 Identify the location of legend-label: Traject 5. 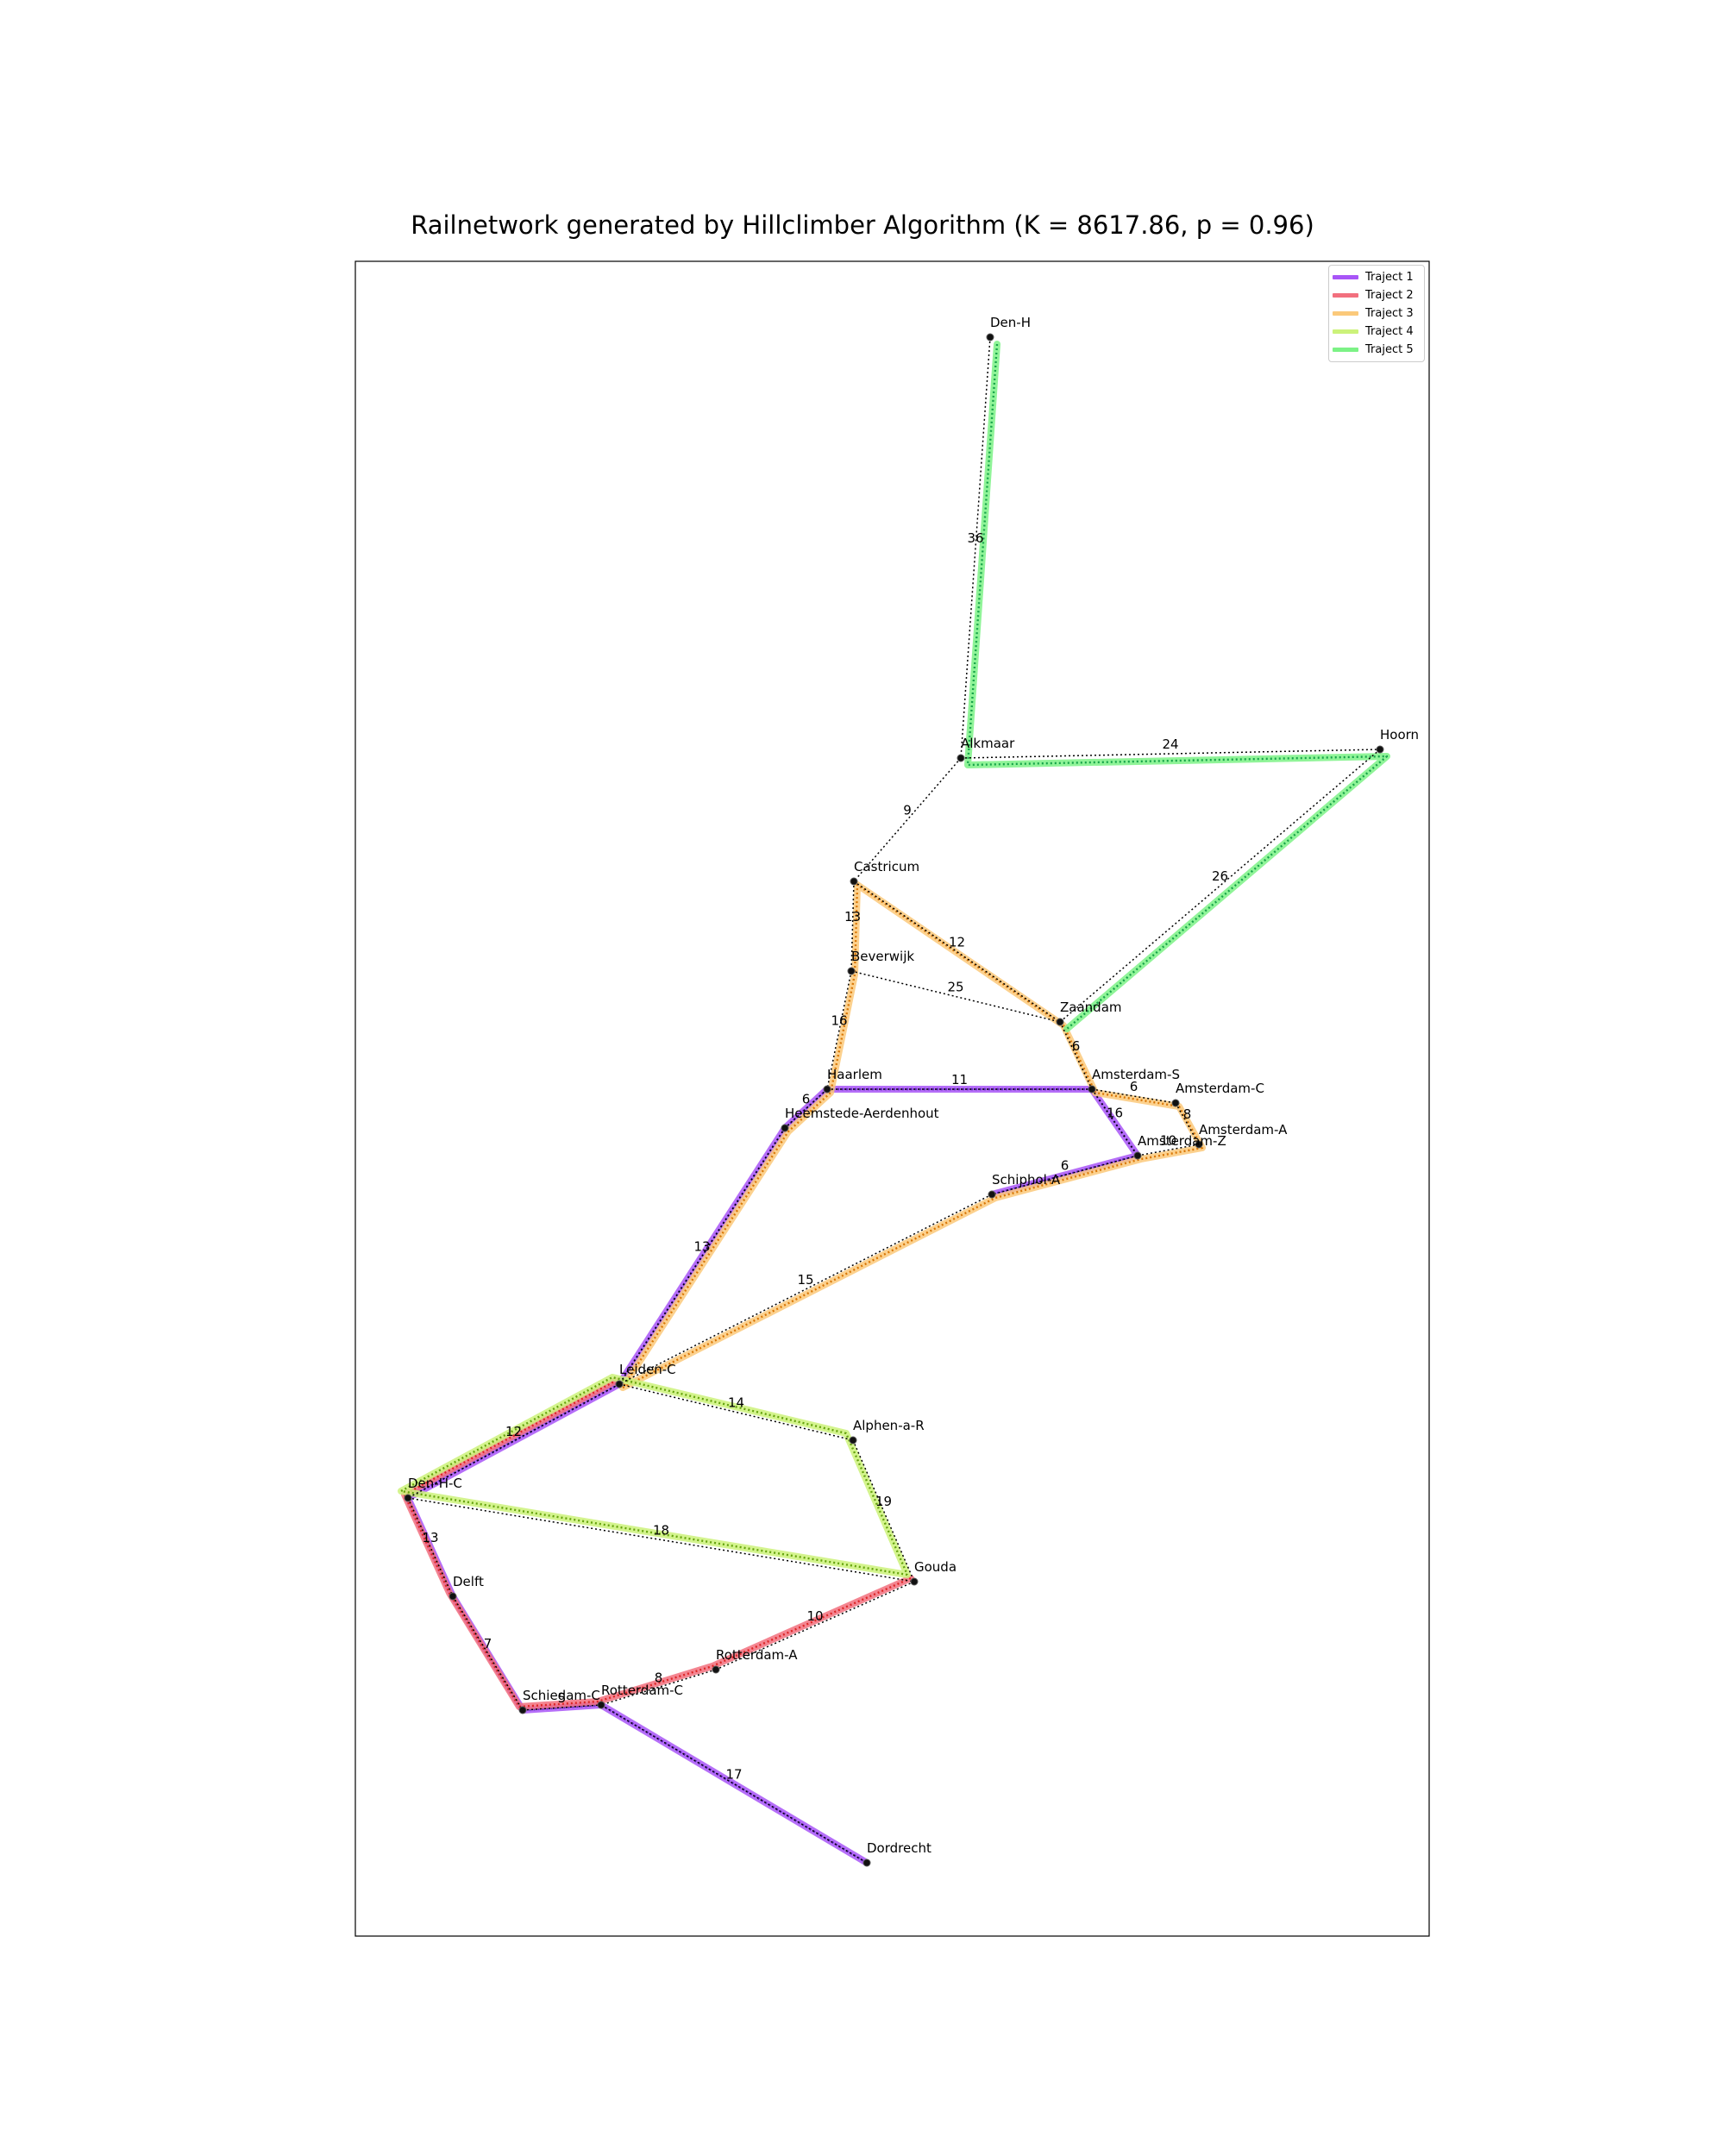
(1390, 349).